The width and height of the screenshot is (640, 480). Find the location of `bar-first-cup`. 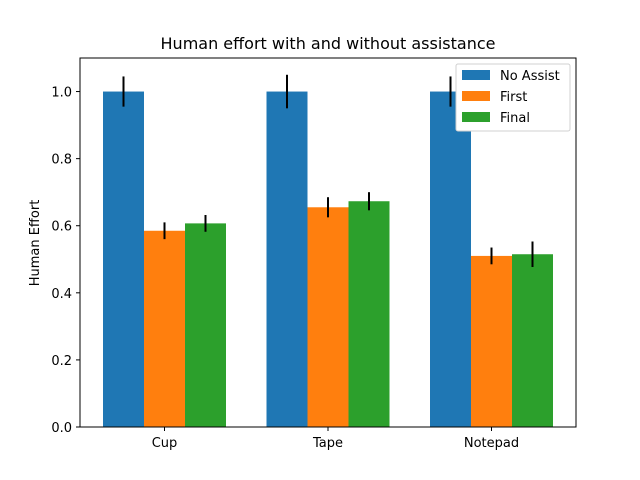

bar-first-cup is located at coordinates (164, 328).